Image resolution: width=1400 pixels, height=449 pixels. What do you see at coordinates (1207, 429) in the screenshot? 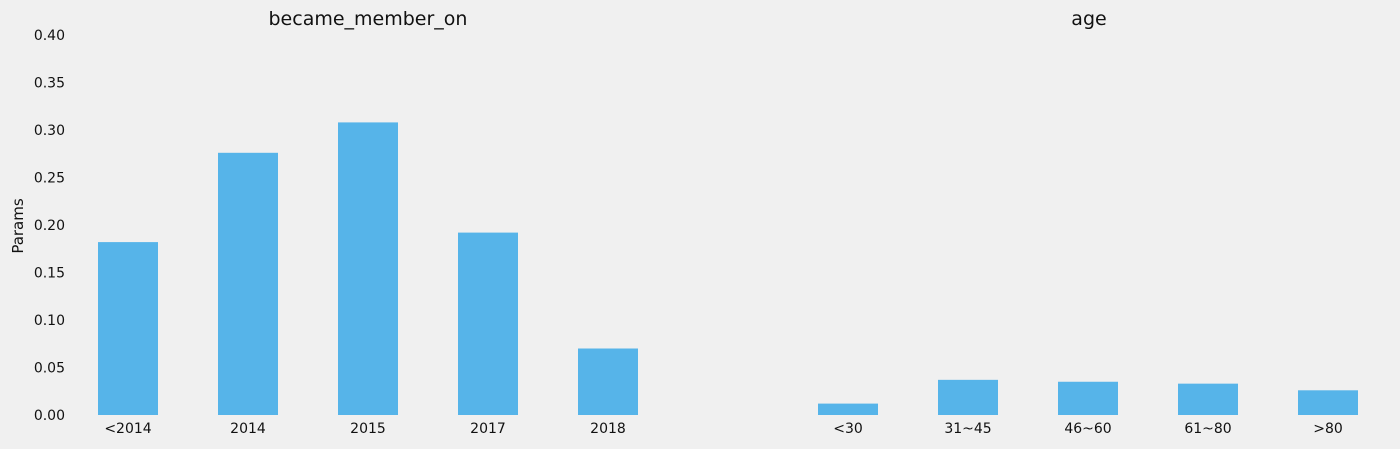
I see `x-tick-label: 61~80` at bounding box center [1207, 429].